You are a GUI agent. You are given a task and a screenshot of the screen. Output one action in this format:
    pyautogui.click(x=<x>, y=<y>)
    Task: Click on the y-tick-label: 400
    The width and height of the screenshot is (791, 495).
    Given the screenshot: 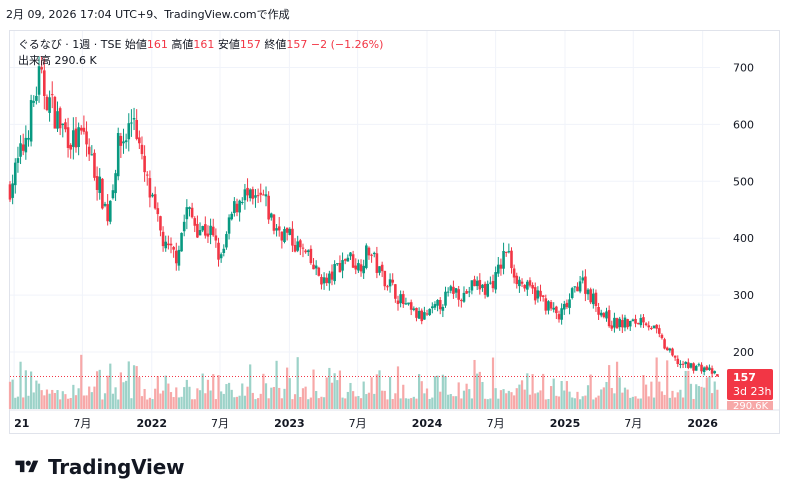 What is the action you would take?
    pyautogui.click(x=743, y=238)
    